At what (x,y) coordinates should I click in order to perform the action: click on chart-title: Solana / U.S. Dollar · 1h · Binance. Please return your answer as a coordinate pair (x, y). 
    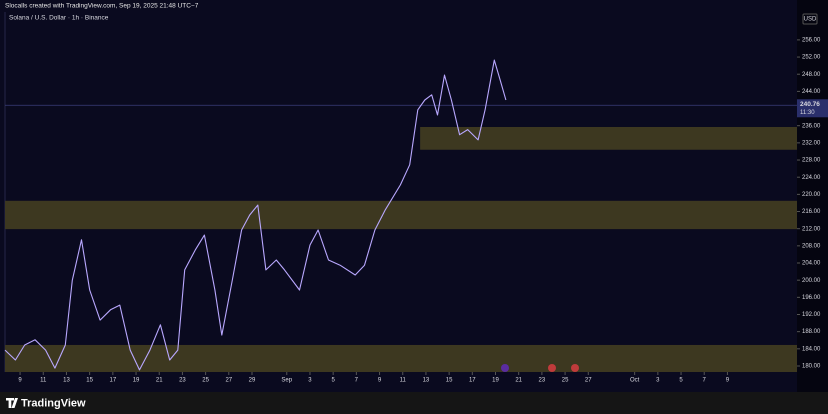
    Looking at the image, I should click on (59, 18).